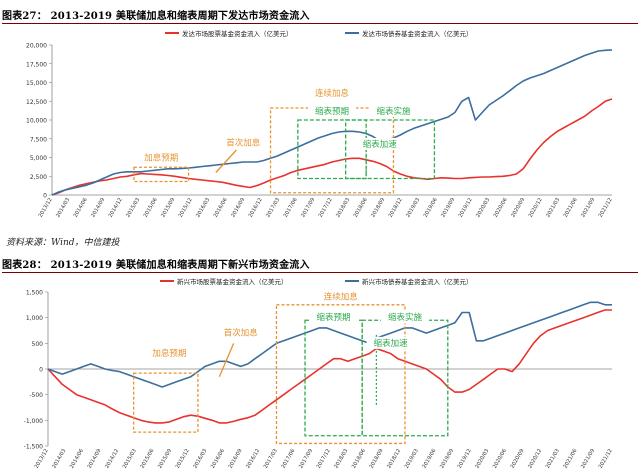 The height and width of the screenshot is (476, 640). Describe the element at coordinates (36, 64) in the screenshot. I see `y-tick-label: 17,500` at that location.